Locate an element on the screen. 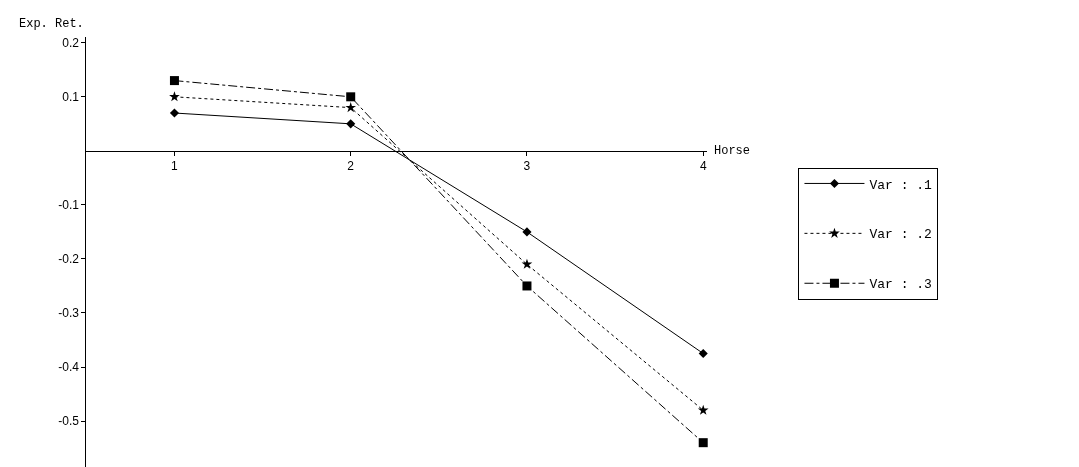 This screenshot has width=1079, height=467. y-tick-label: -0.3 is located at coordinates (69, 313).